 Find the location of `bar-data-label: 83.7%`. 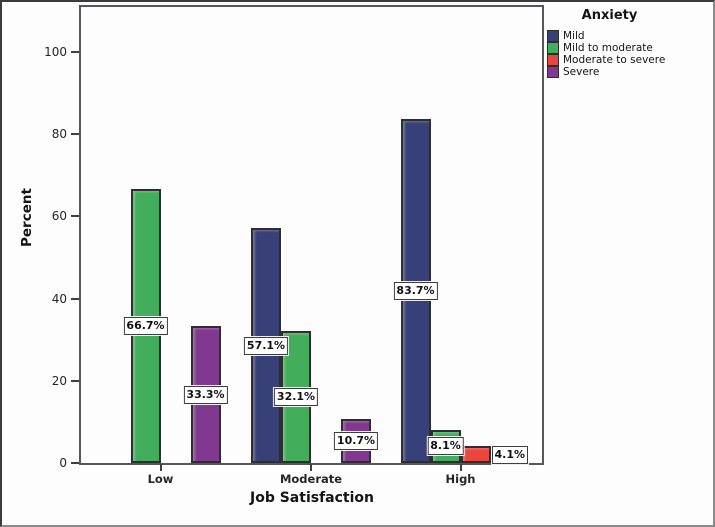

bar-data-label: 83.7% is located at coordinates (415, 290).